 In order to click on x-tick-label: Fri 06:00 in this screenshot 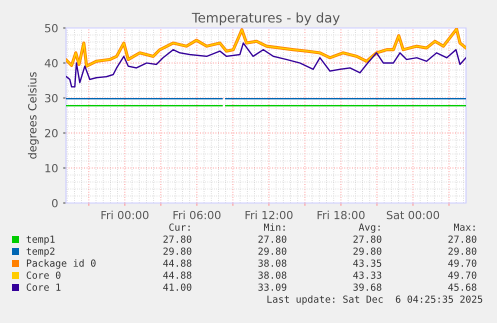, I will do `click(197, 215)`.